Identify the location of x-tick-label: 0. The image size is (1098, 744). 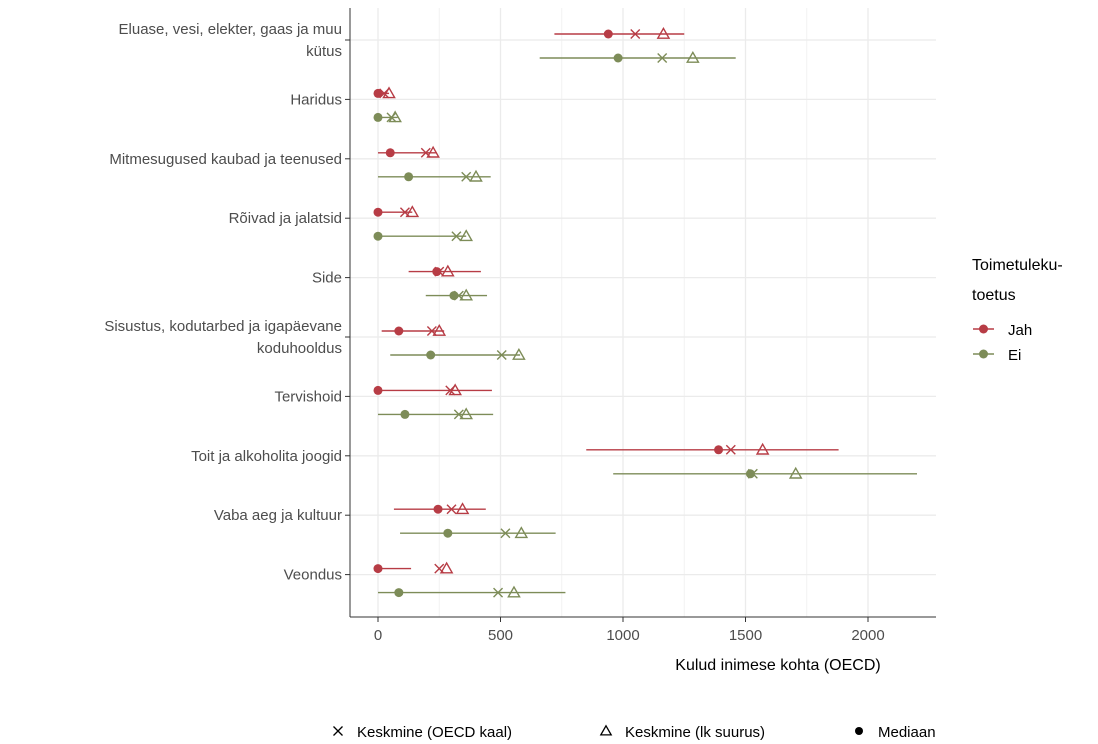
(378, 635).